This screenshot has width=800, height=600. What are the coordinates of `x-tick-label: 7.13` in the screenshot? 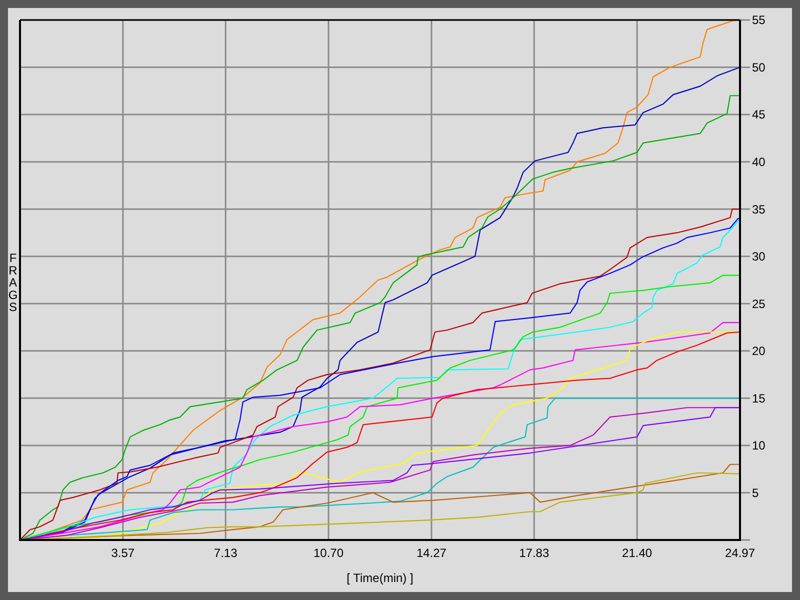 It's located at (226, 553).